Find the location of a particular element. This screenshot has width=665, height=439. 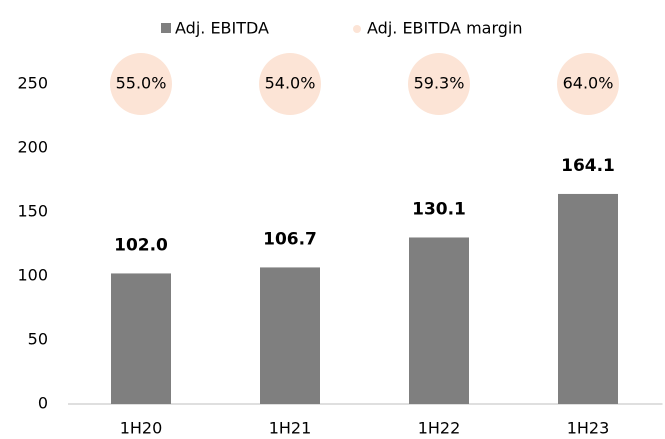

margin-label: 55.0% is located at coordinates (141, 83).